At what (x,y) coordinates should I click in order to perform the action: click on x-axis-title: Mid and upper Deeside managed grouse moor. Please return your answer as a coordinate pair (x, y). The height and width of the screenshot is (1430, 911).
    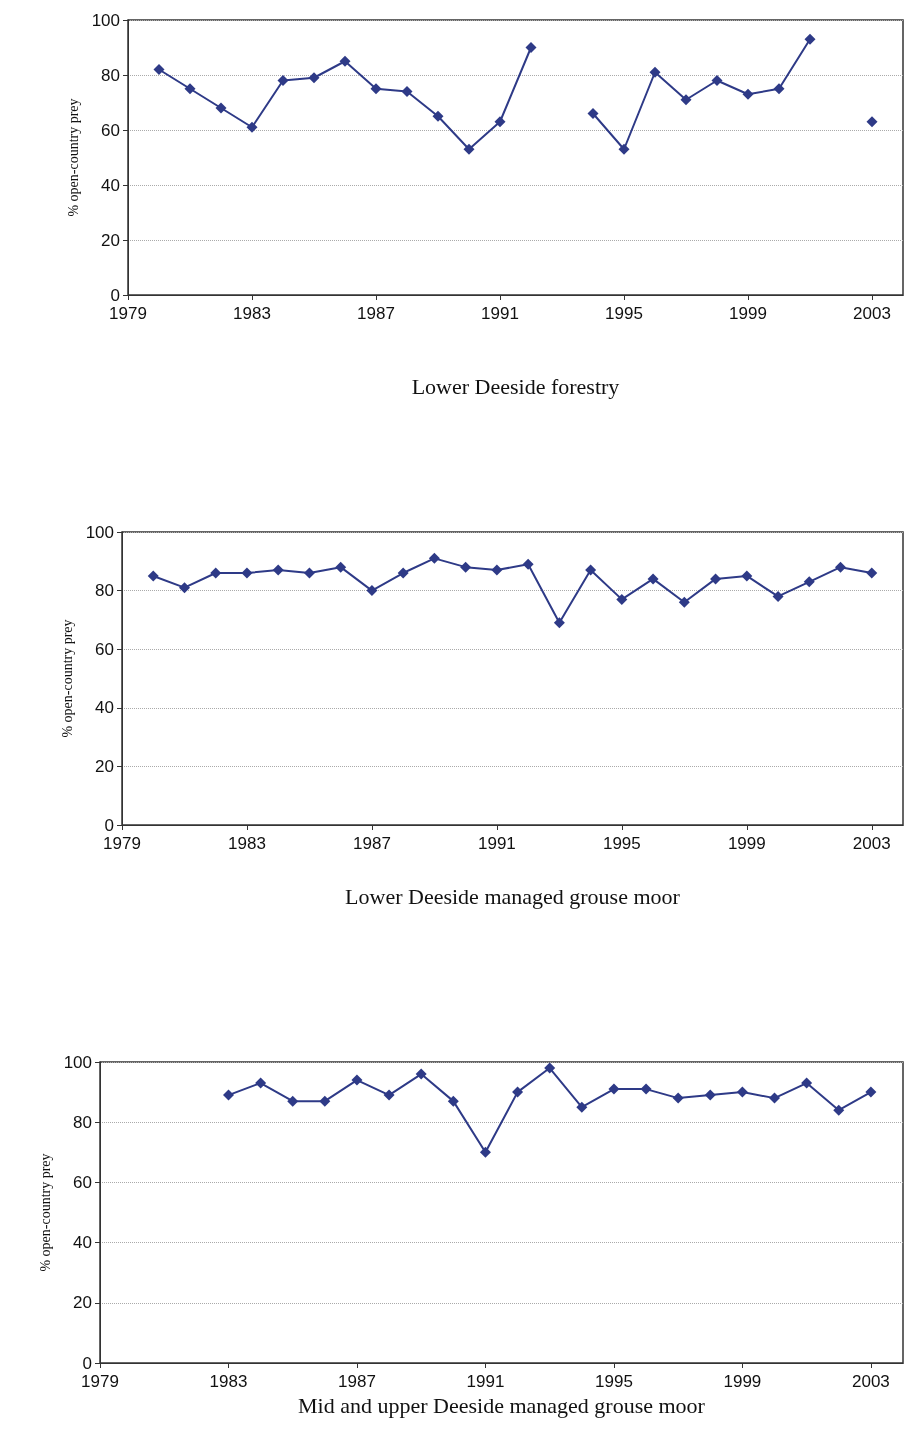
    Looking at the image, I should click on (502, 1406).